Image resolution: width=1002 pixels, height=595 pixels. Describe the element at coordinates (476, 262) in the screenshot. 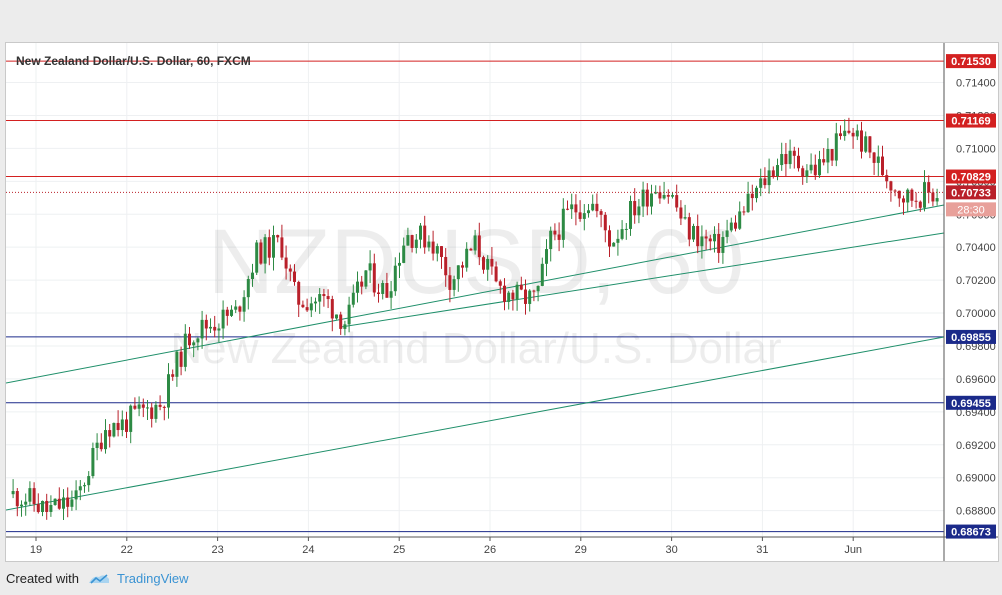

I see `watermark-symbol: NZDUSD, 60` at that location.